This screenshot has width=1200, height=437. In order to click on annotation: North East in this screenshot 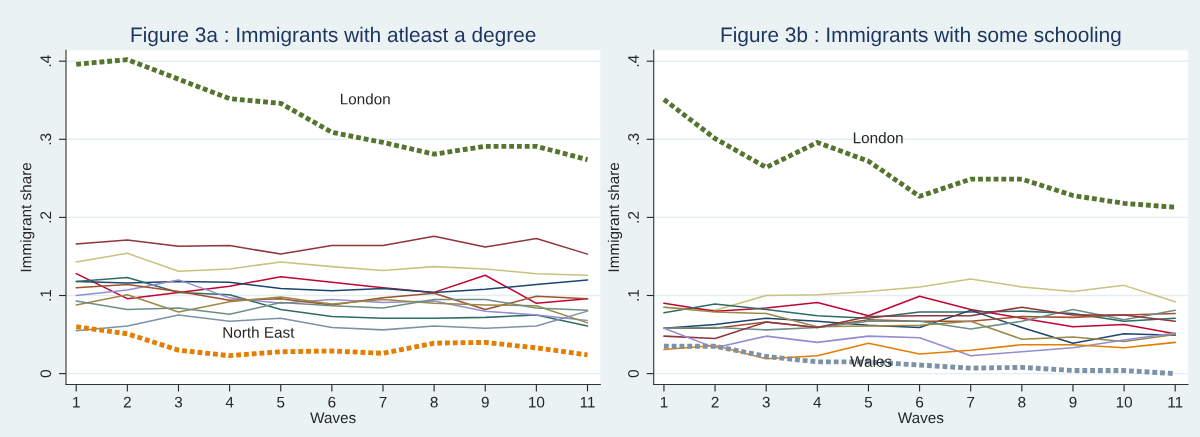, I will do `click(259, 332)`.